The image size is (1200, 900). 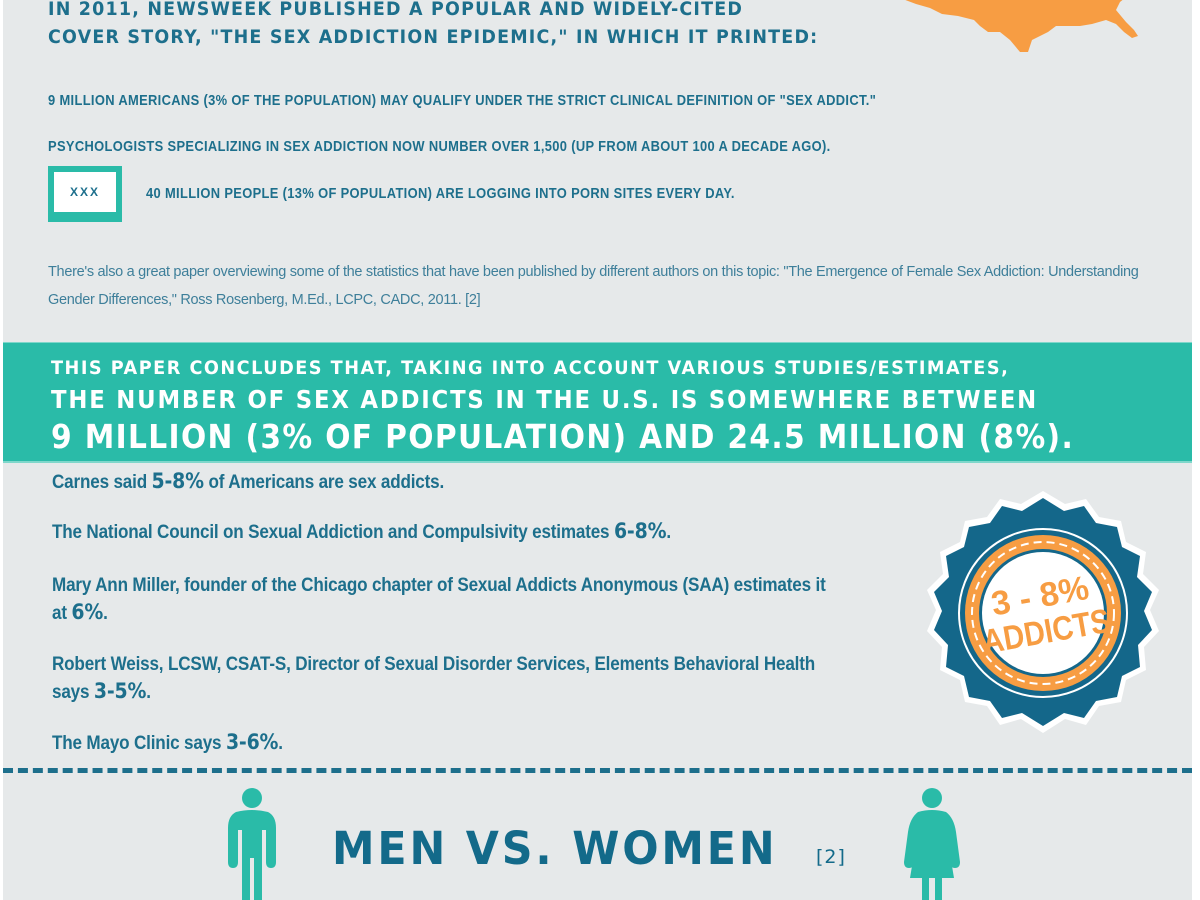 What do you see at coordinates (1021, 26) in the screenshot?
I see `us-map-icon` at bounding box center [1021, 26].